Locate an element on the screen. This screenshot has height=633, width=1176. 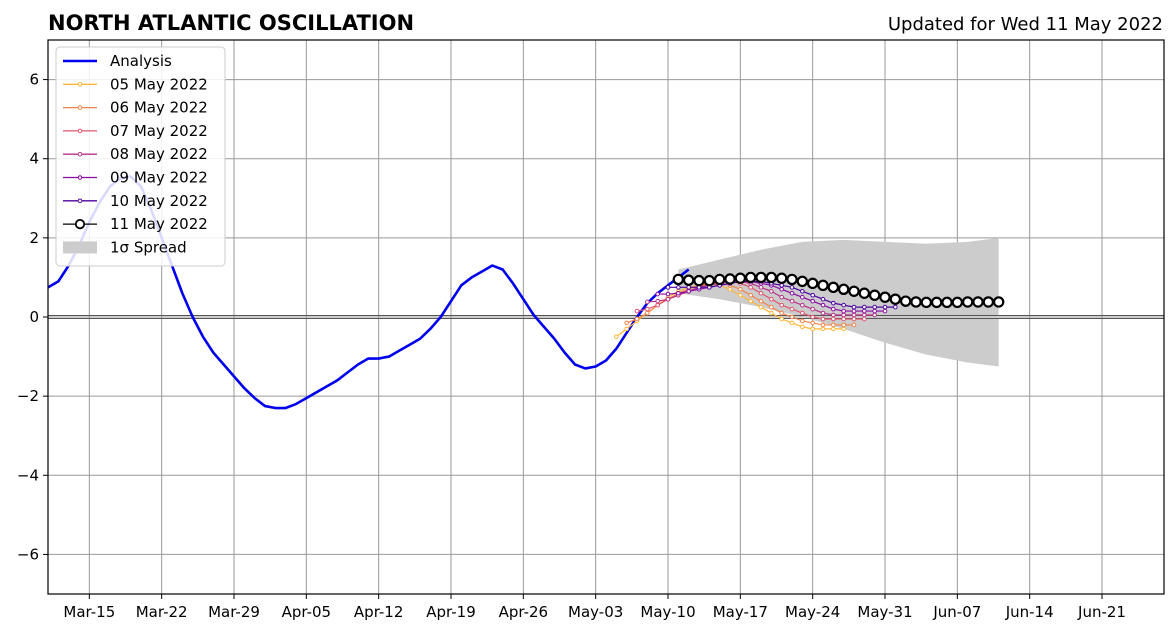
y-tick-label: −2 is located at coordinates (28, 396).